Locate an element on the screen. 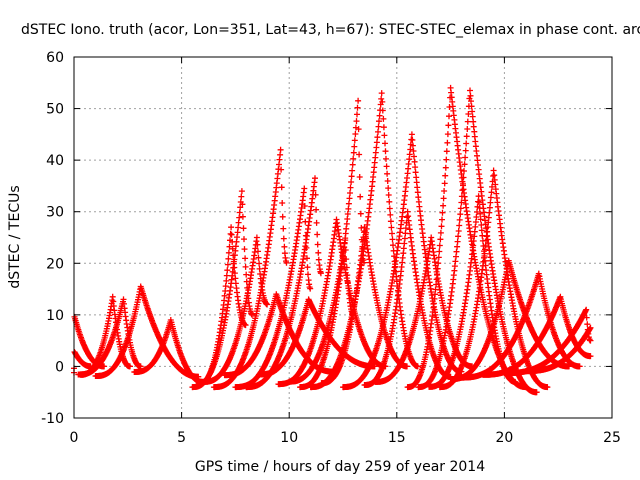  x-tick-label: 20 is located at coordinates (504, 438).